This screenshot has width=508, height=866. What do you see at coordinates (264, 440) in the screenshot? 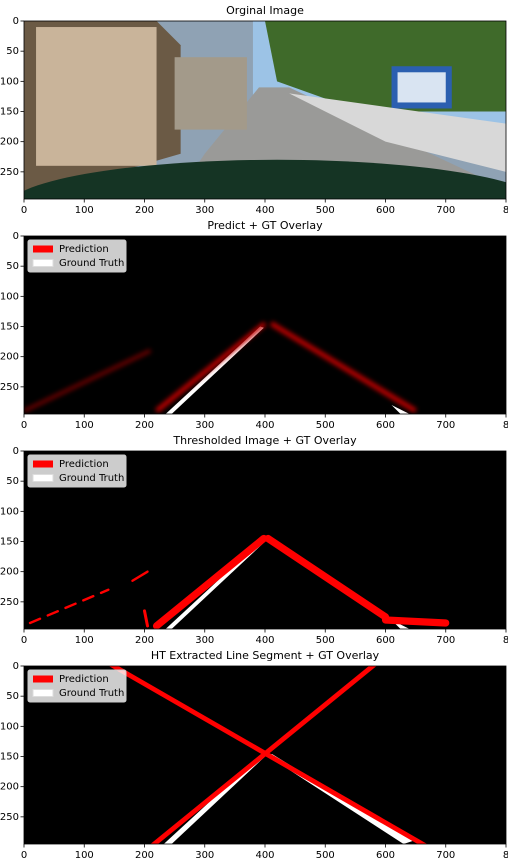
I see `panel-title: Thresholded Image + GT Overlay` at bounding box center [264, 440].